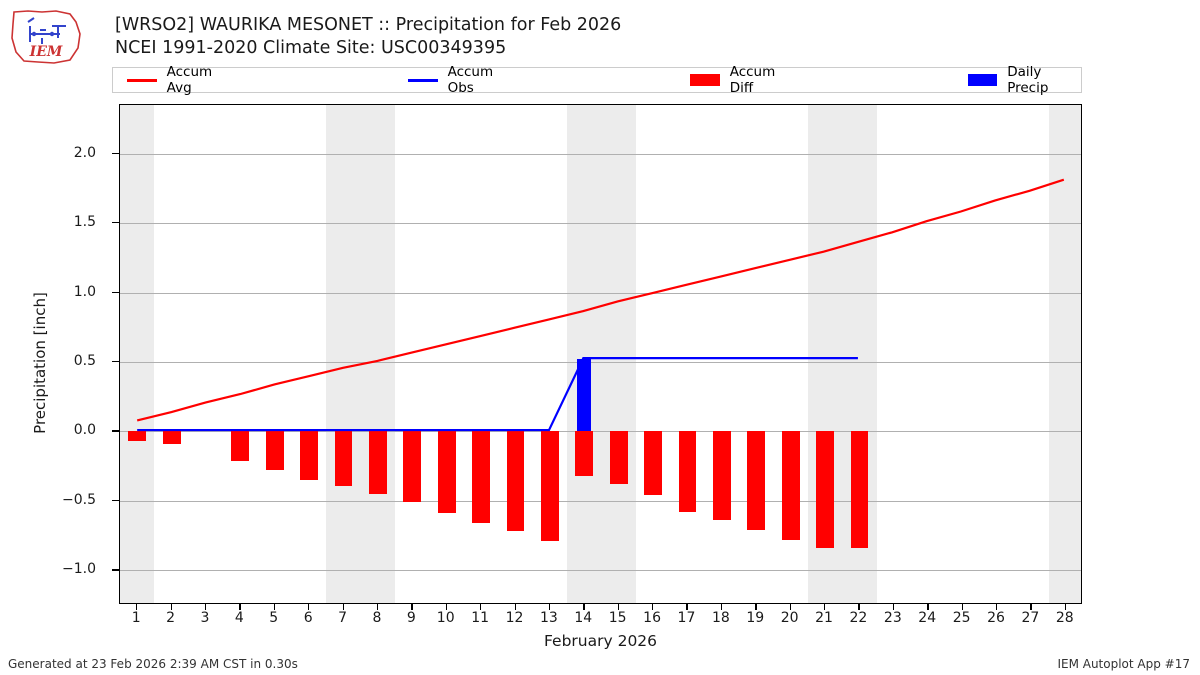  I want to click on x-tick-label: 7, so click(343, 618).